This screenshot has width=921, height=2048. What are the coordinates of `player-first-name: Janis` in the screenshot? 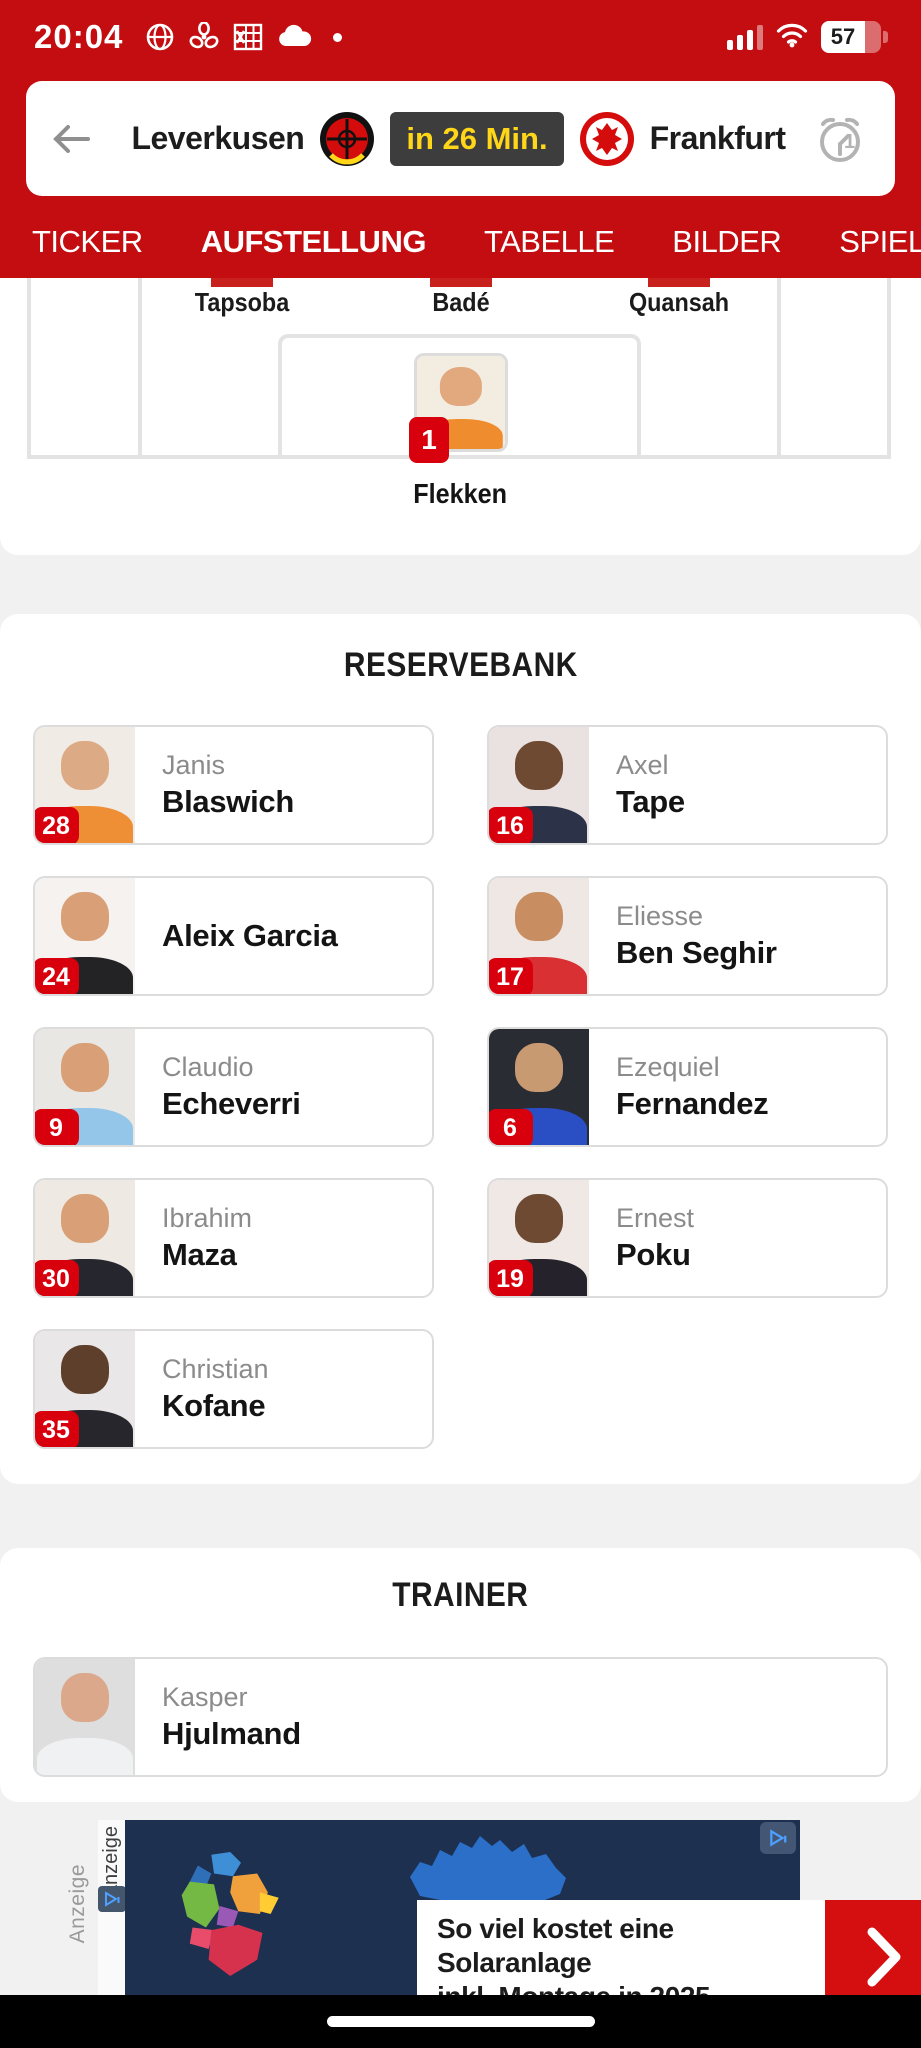 It's located at (194, 765).